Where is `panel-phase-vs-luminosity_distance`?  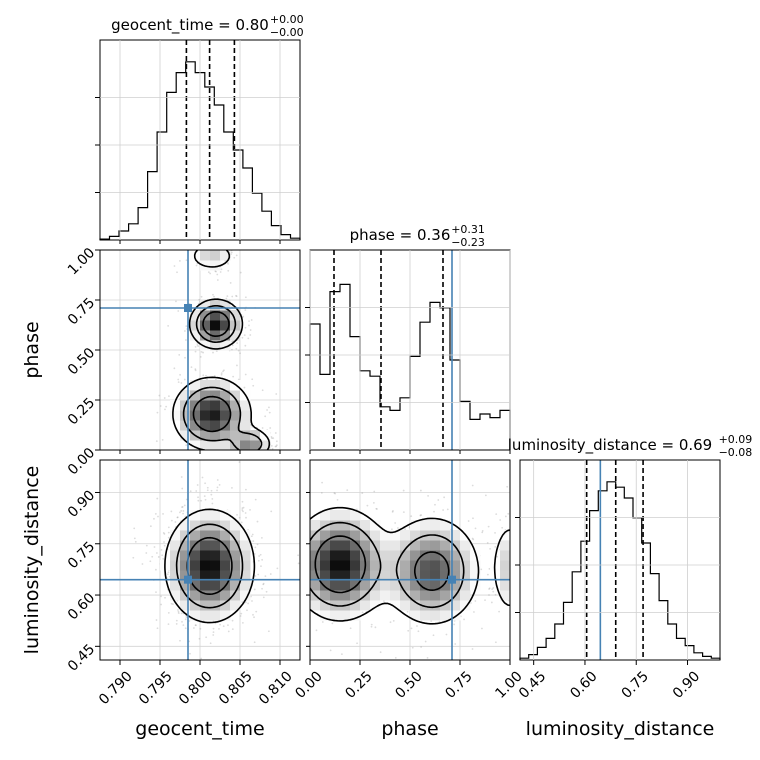
panel-phase-vs-luminosity_distance is located at coordinates (398, 560).